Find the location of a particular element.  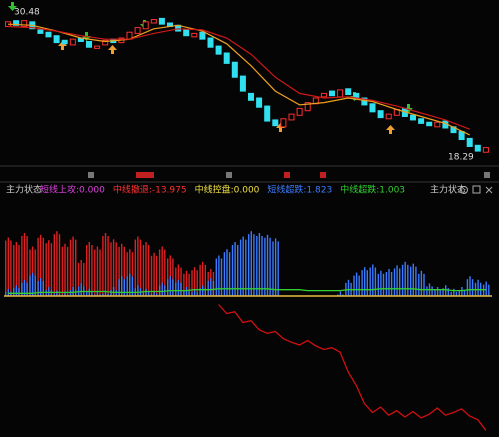

legend-entry: 中线控盘:0.000 is located at coordinates (227, 190).